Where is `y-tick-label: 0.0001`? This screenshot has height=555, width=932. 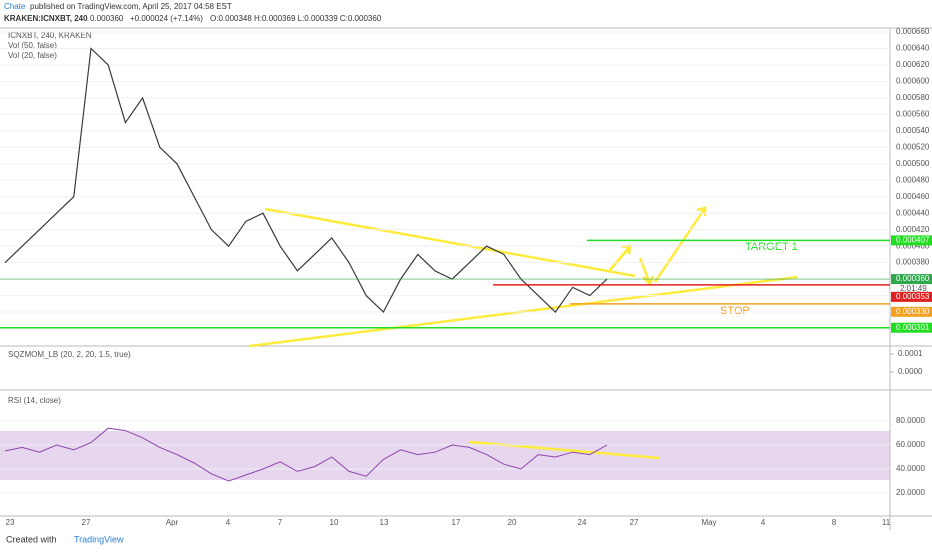
y-tick-label: 0.0001 is located at coordinates (910, 353).